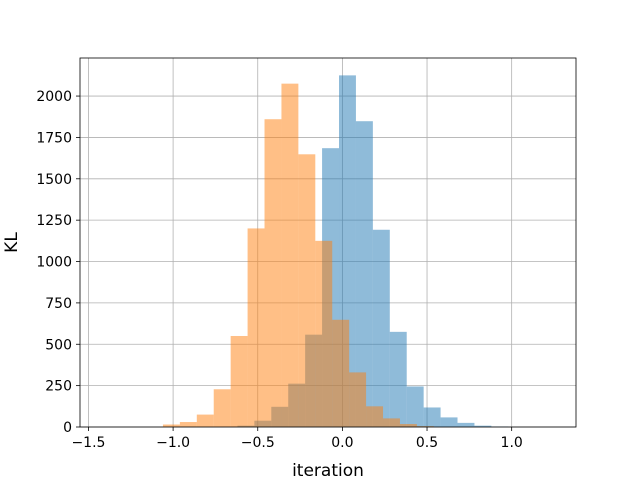  I want to click on y-axis-ticks: 0 250 500 750 1000 1250 1500 1750 2000, so click(58, 262).